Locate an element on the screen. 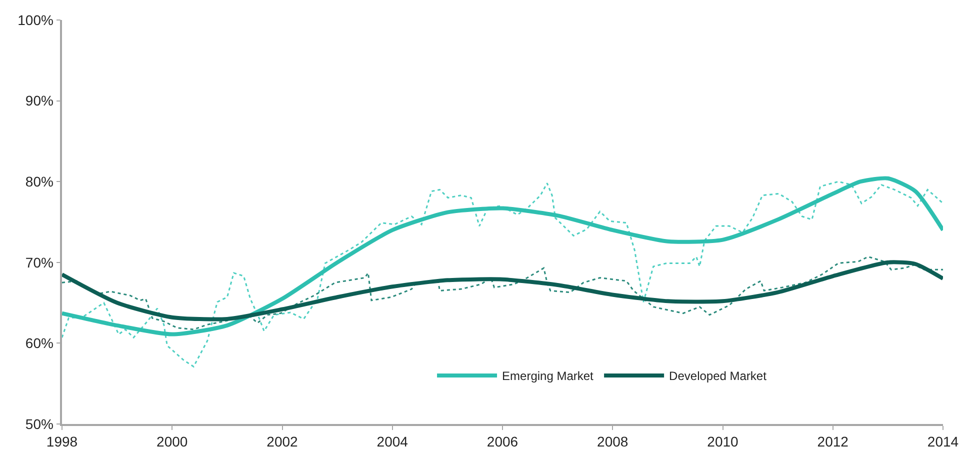 This screenshot has height=462, width=971. x-tick-label: 2000 is located at coordinates (172, 442).